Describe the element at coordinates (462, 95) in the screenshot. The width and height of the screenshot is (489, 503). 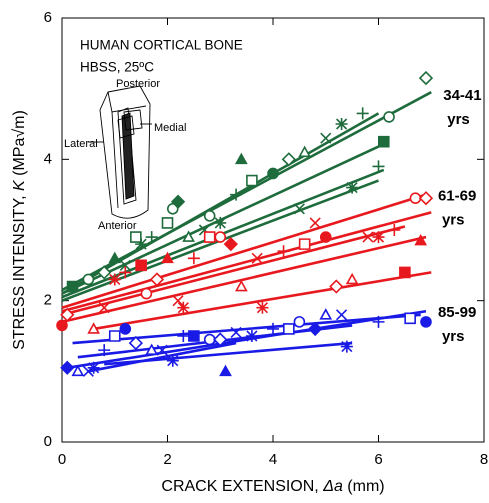
I see `group-label: 34-41` at that location.